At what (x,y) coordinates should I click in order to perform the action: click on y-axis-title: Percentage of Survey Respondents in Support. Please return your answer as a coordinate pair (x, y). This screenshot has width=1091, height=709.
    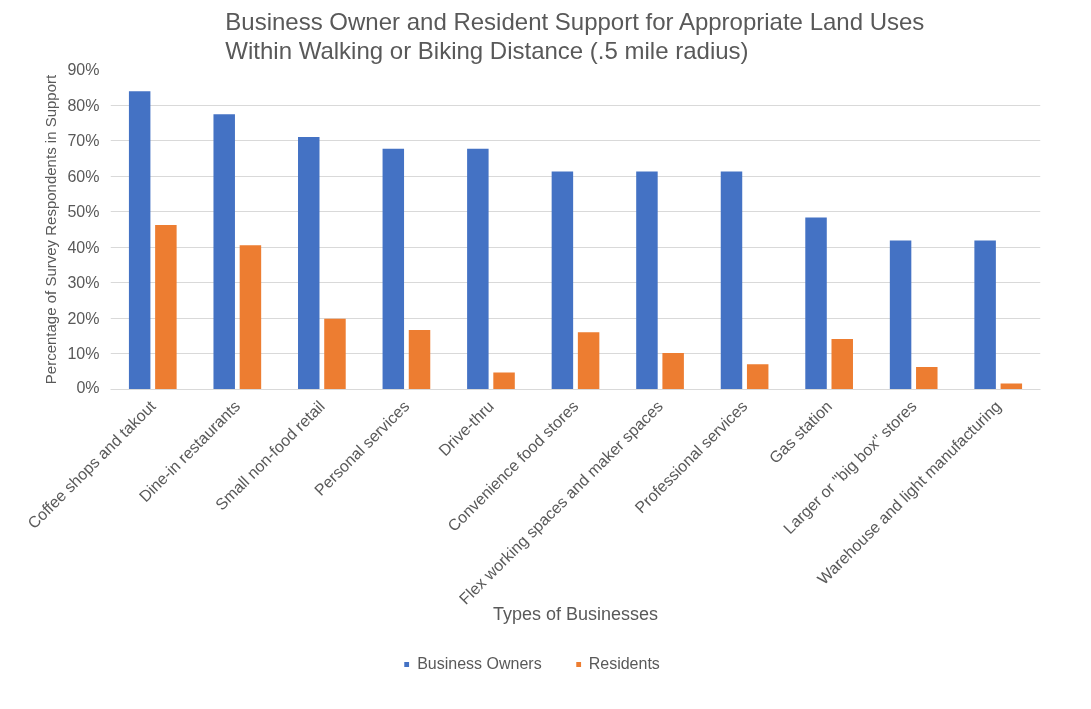
    Looking at the image, I should click on (51, 229).